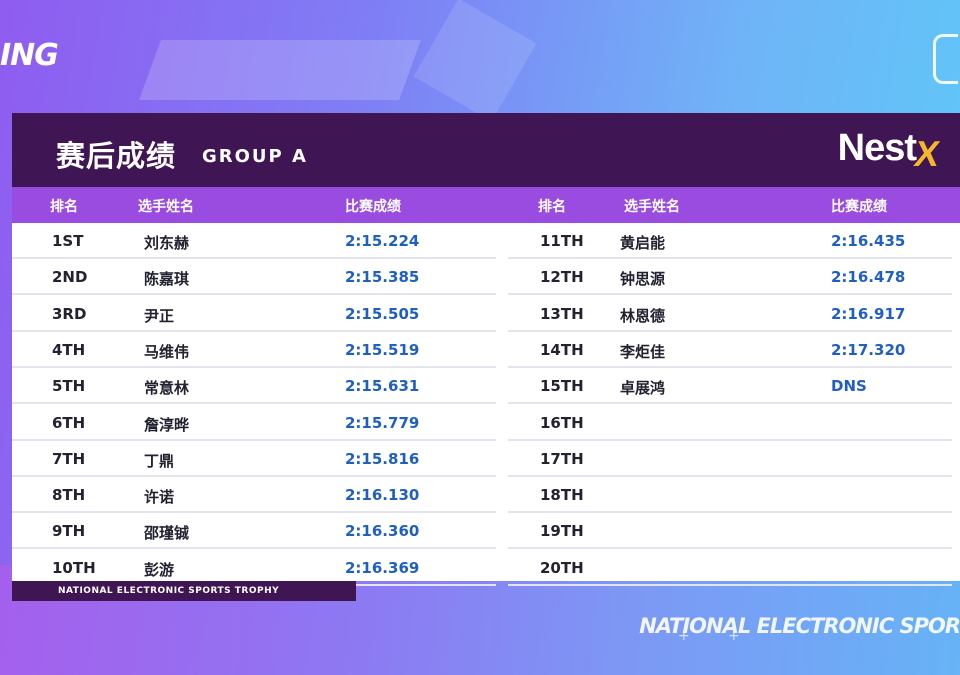 The image size is (960, 675). Describe the element at coordinates (486, 205) in the screenshot. I see `table-header: 排名 选手姓名 比赛成绩 排名 选手姓名 比赛成绩` at that location.